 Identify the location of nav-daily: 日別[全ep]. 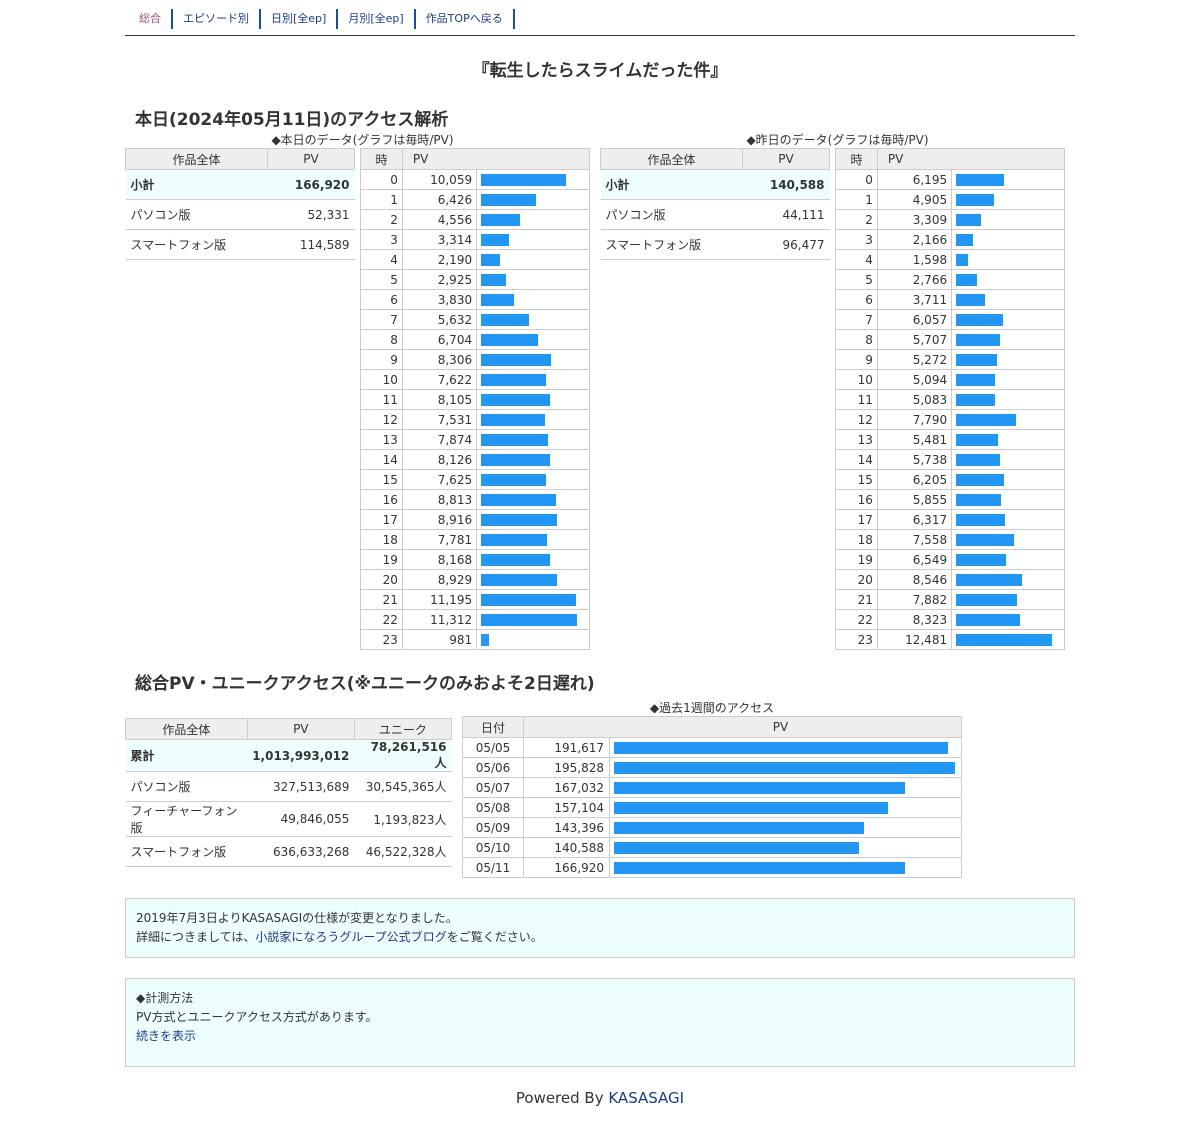
(300, 19).